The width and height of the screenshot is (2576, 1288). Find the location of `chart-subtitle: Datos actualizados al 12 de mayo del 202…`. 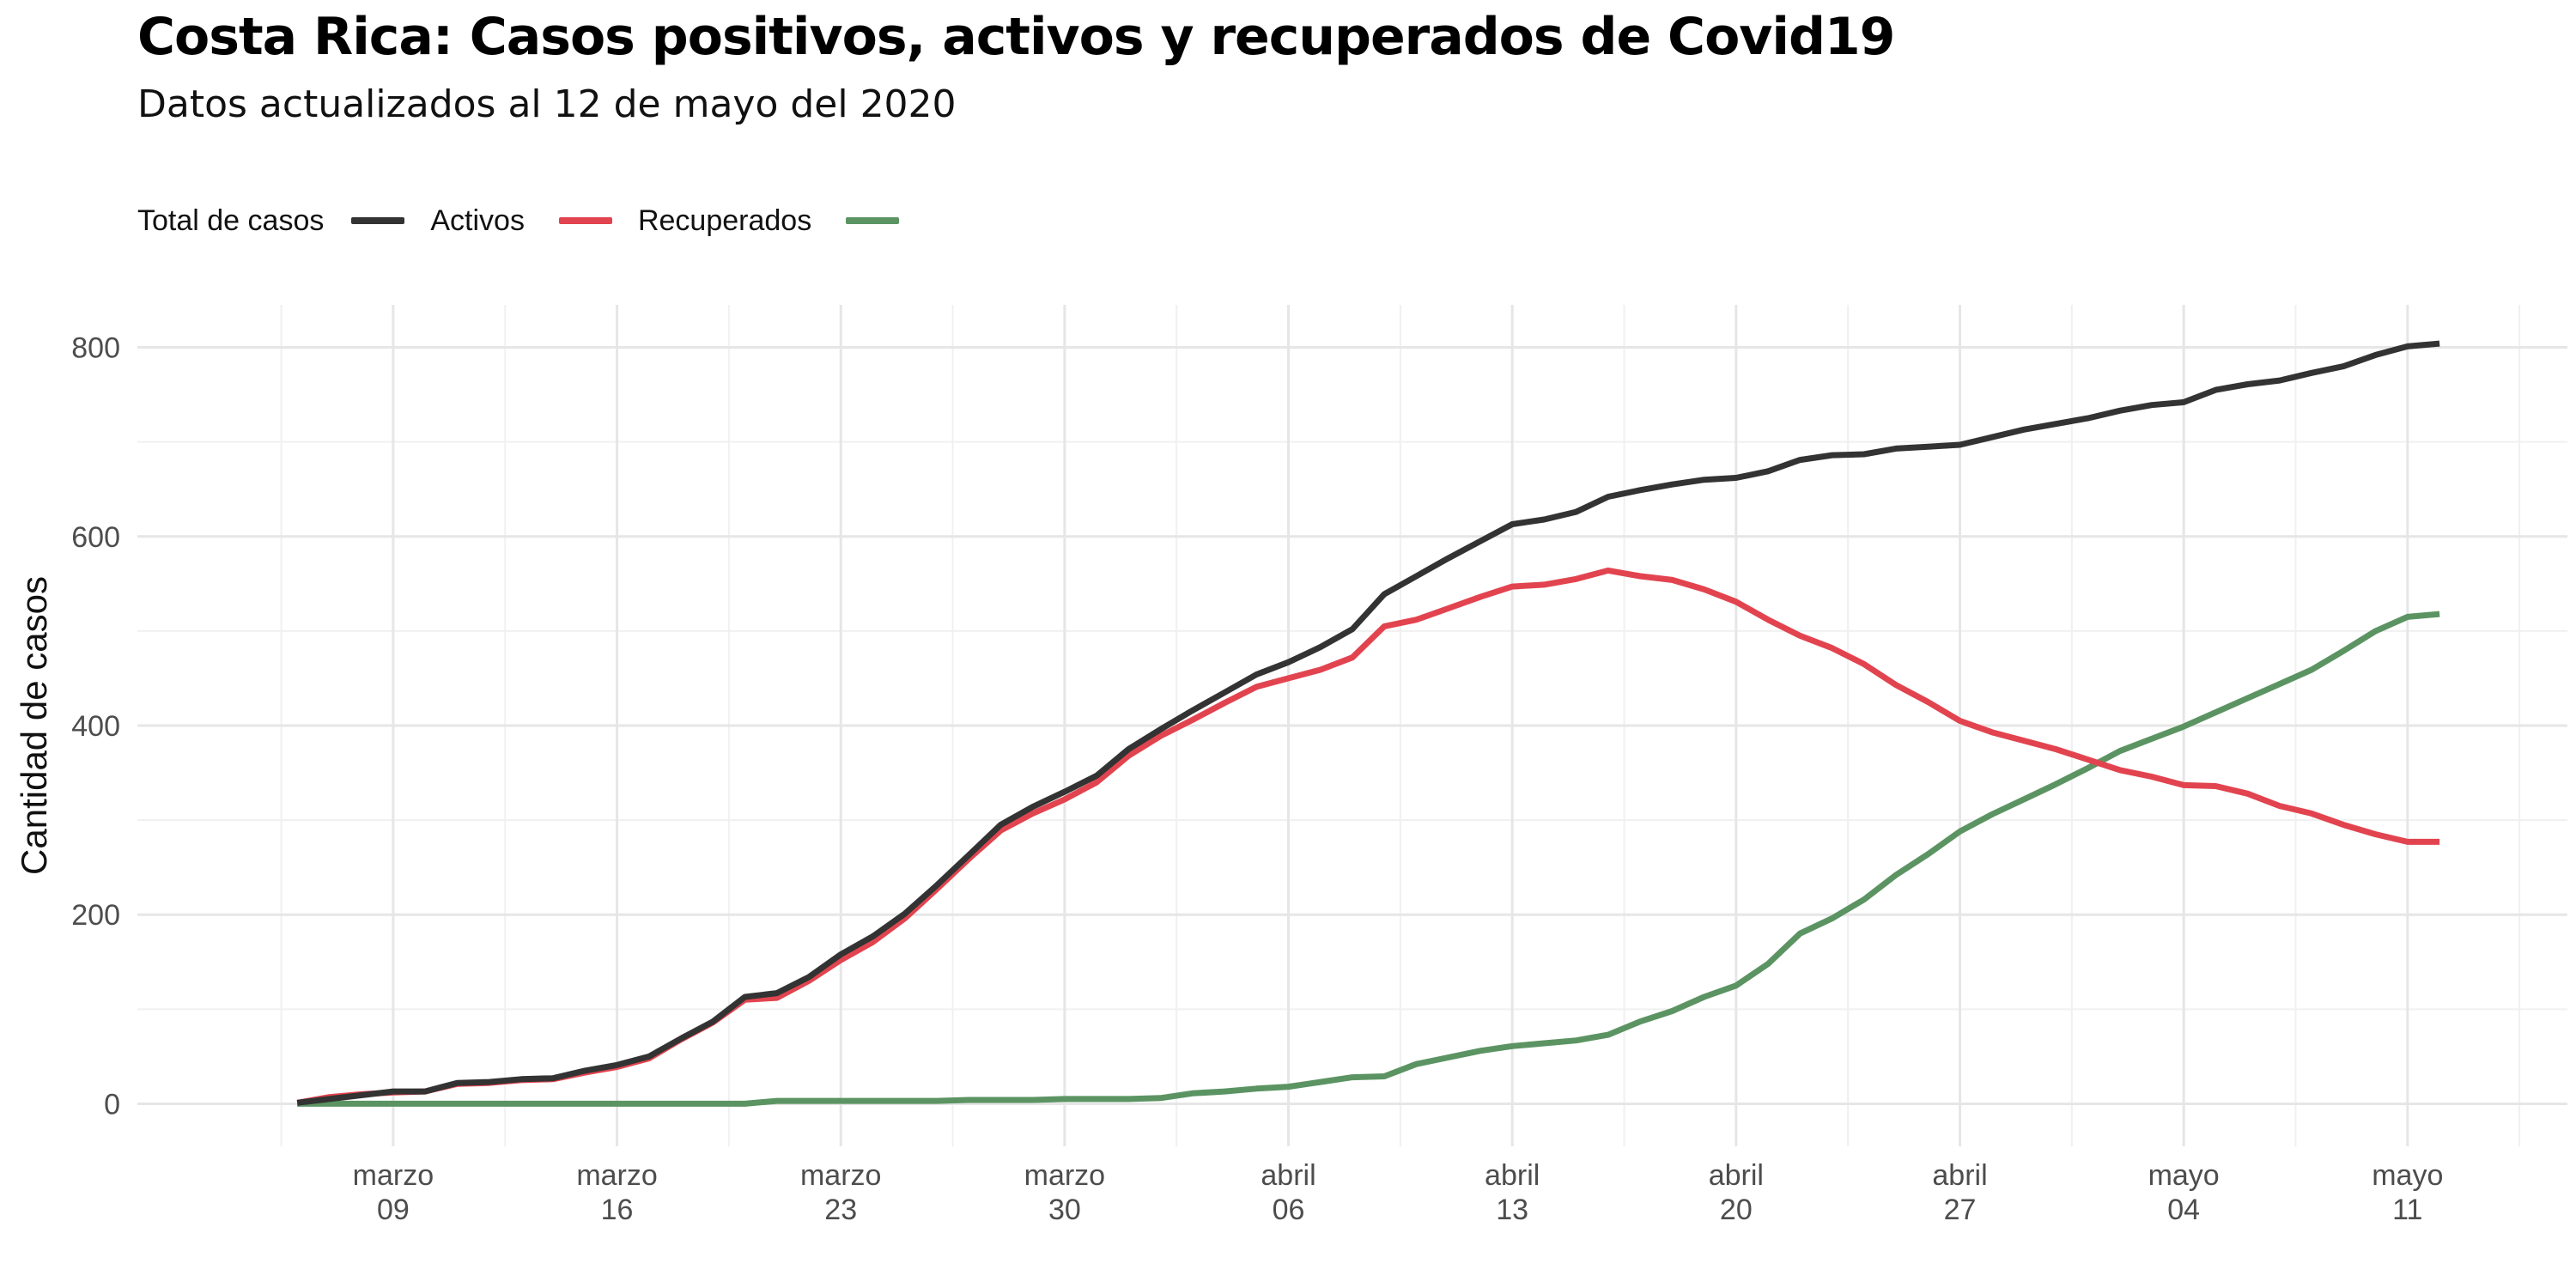

chart-subtitle: Datos actualizados al 12 de mayo del 202… is located at coordinates (547, 104).